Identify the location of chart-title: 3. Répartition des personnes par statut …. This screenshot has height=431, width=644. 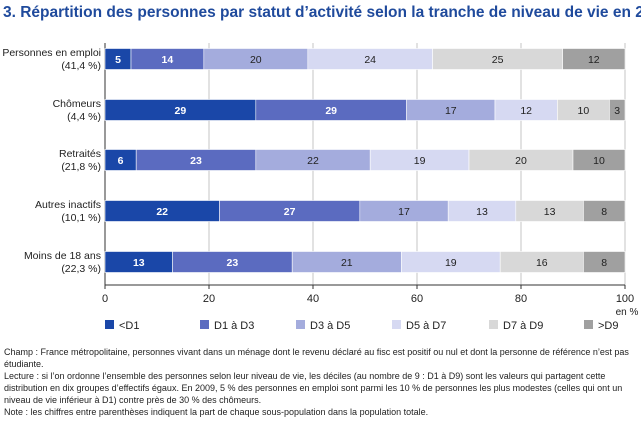
(322, 12).